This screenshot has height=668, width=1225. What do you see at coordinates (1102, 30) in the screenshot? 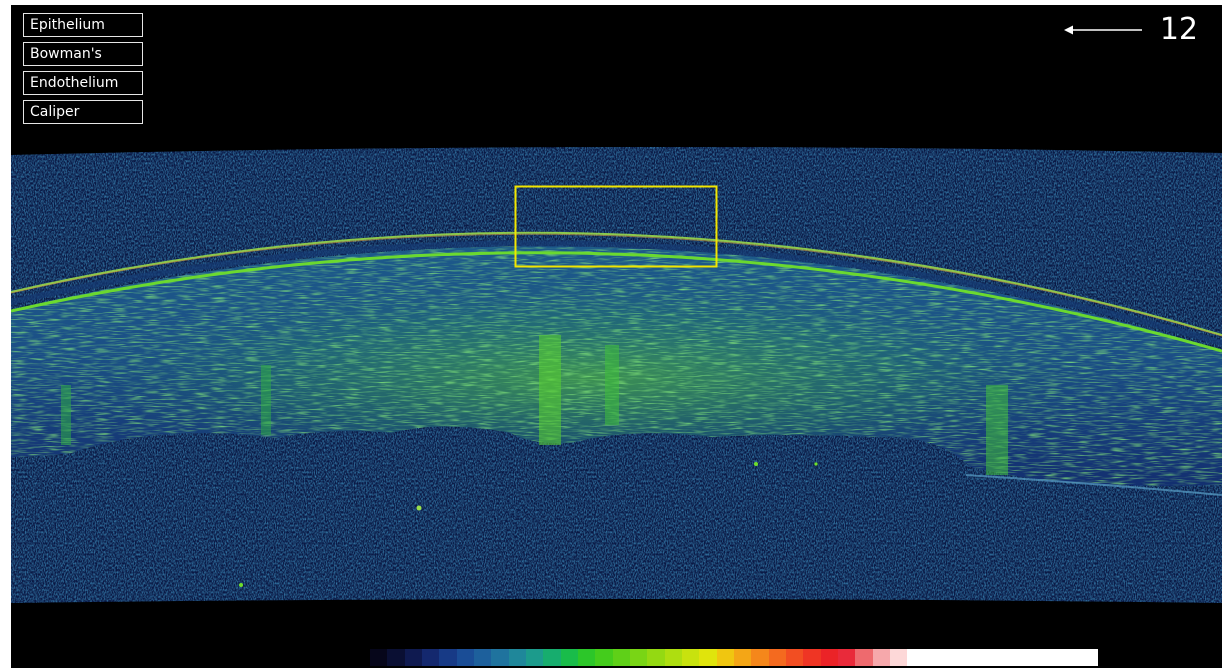
I see `left-arrow-icon` at bounding box center [1102, 30].